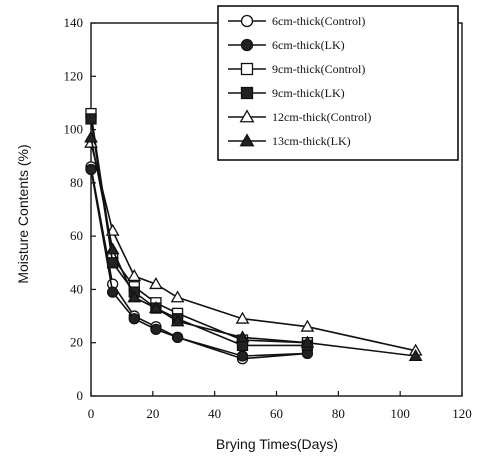 The width and height of the screenshot is (492, 458). I want to click on legend-item: 6cm-thick(Control), so click(296, 21).